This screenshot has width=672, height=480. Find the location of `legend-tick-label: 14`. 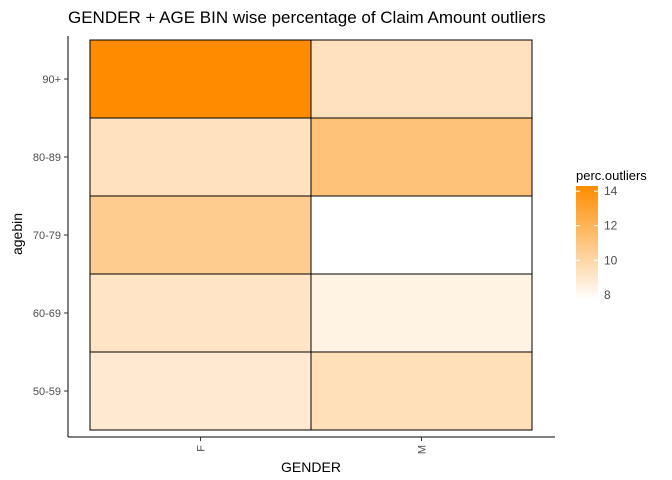

legend-tick-label: 14 is located at coordinates (611, 191).